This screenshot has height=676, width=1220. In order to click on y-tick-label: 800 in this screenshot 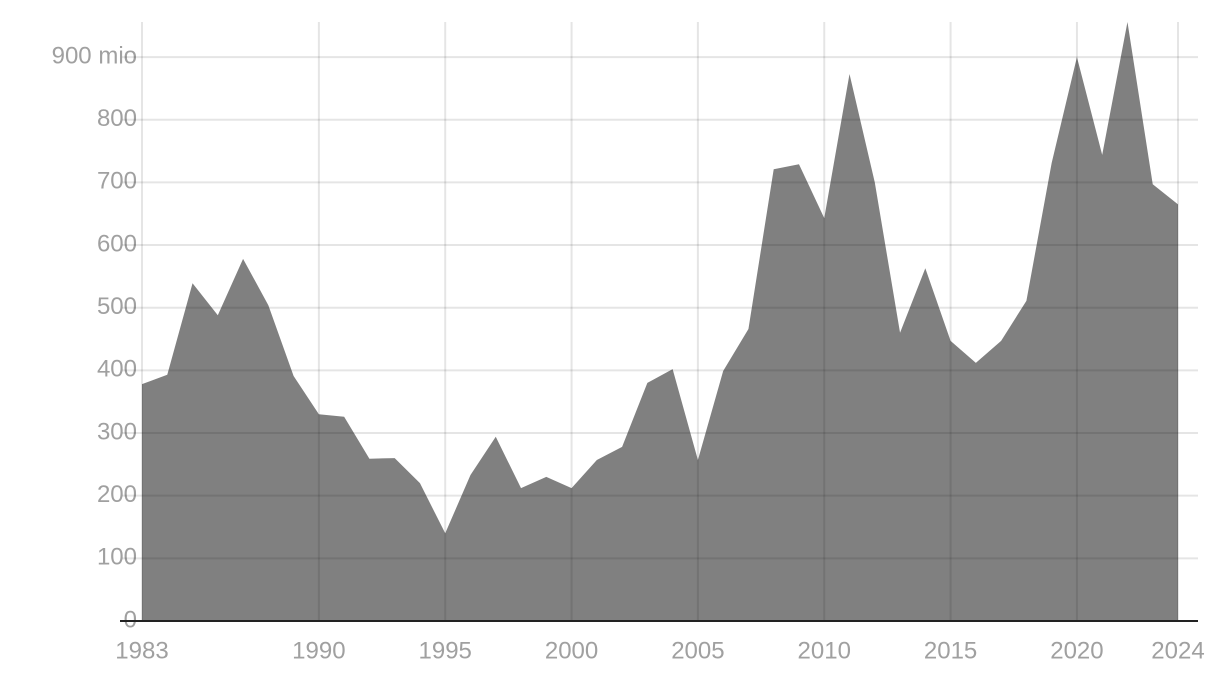, I will do `click(117, 118)`.